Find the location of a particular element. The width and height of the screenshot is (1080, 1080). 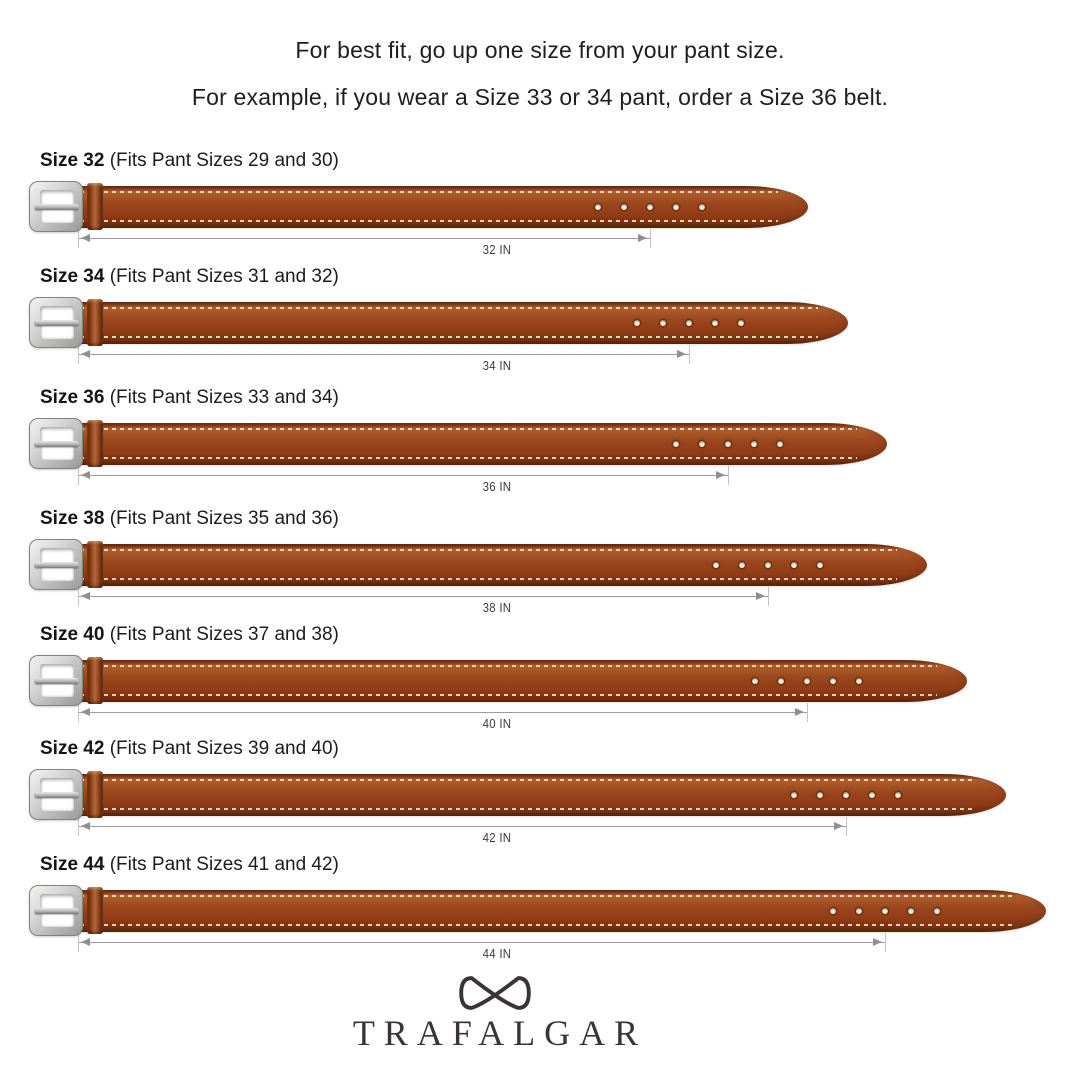

belt-size-label: Size 44 (Fits Pant Sizes 41 and 42) is located at coordinates (189, 865).